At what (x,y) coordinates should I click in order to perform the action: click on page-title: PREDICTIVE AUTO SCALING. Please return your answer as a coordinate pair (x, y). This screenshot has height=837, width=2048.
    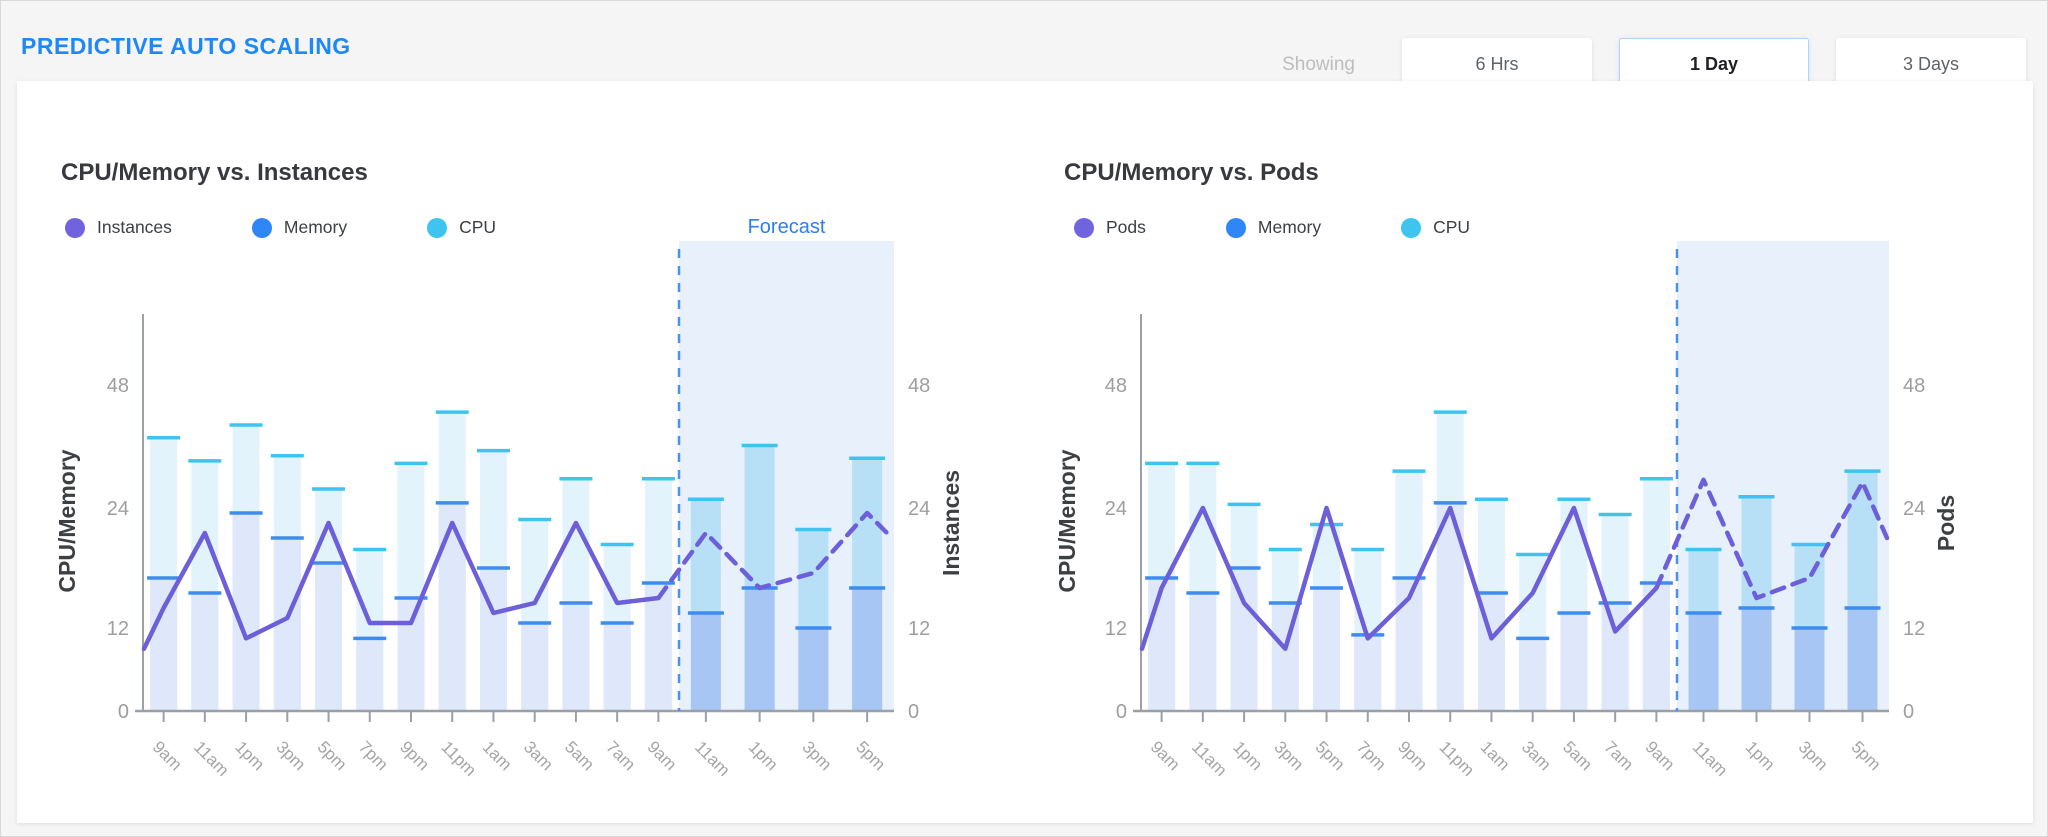
    Looking at the image, I should click on (186, 46).